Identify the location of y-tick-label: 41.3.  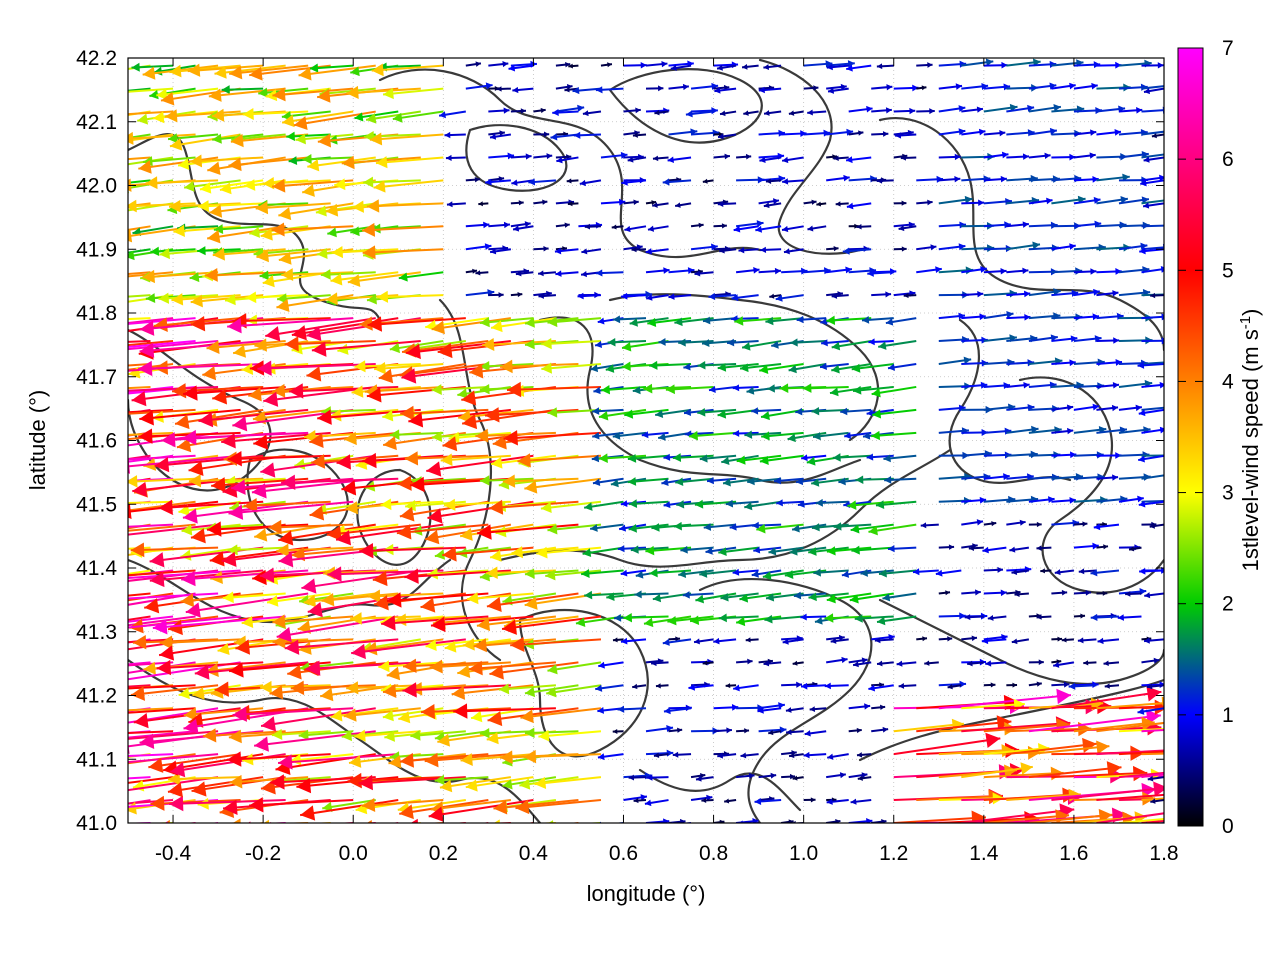
(96, 632).